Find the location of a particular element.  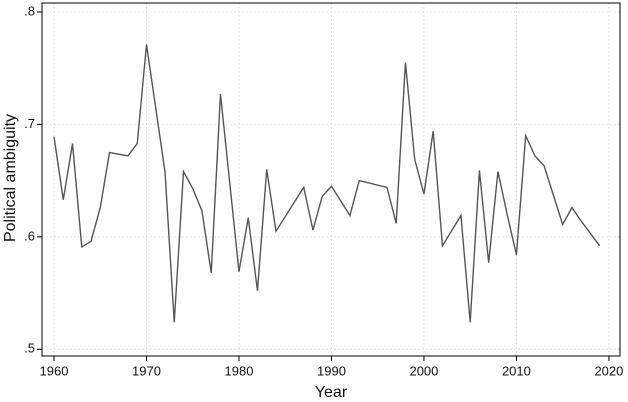

x-tick-label: 1980 is located at coordinates (239, 370).